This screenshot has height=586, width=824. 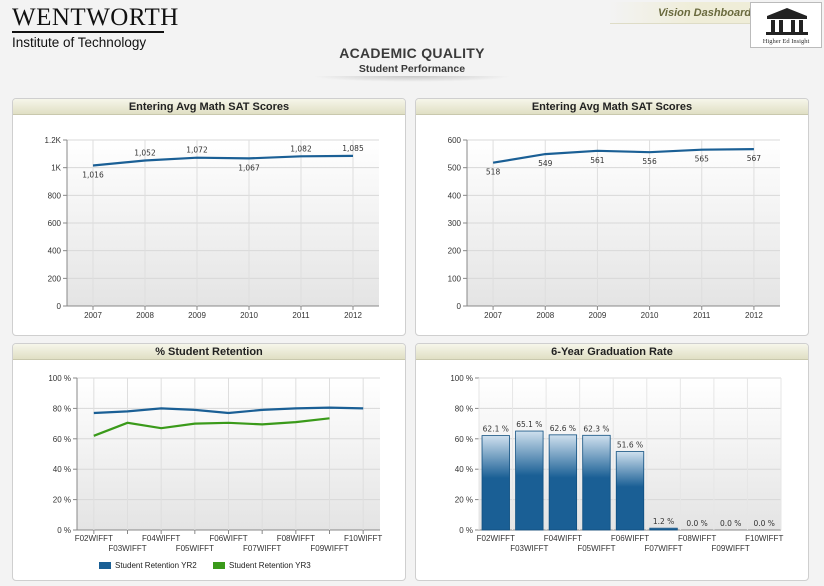 I want to click on data-label: 1,082, so click(x=301, y=148).